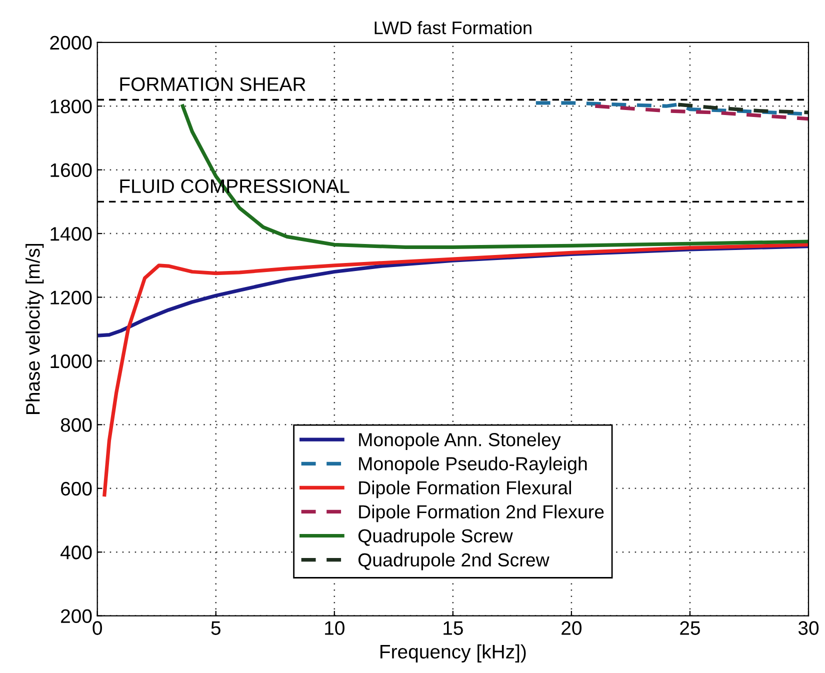 This screenshot has width=825, height=673. What do you see at coordinates (572, 628) in the screenshot?
I see `x-tick-label: 20` at bounding box center [572, 628].